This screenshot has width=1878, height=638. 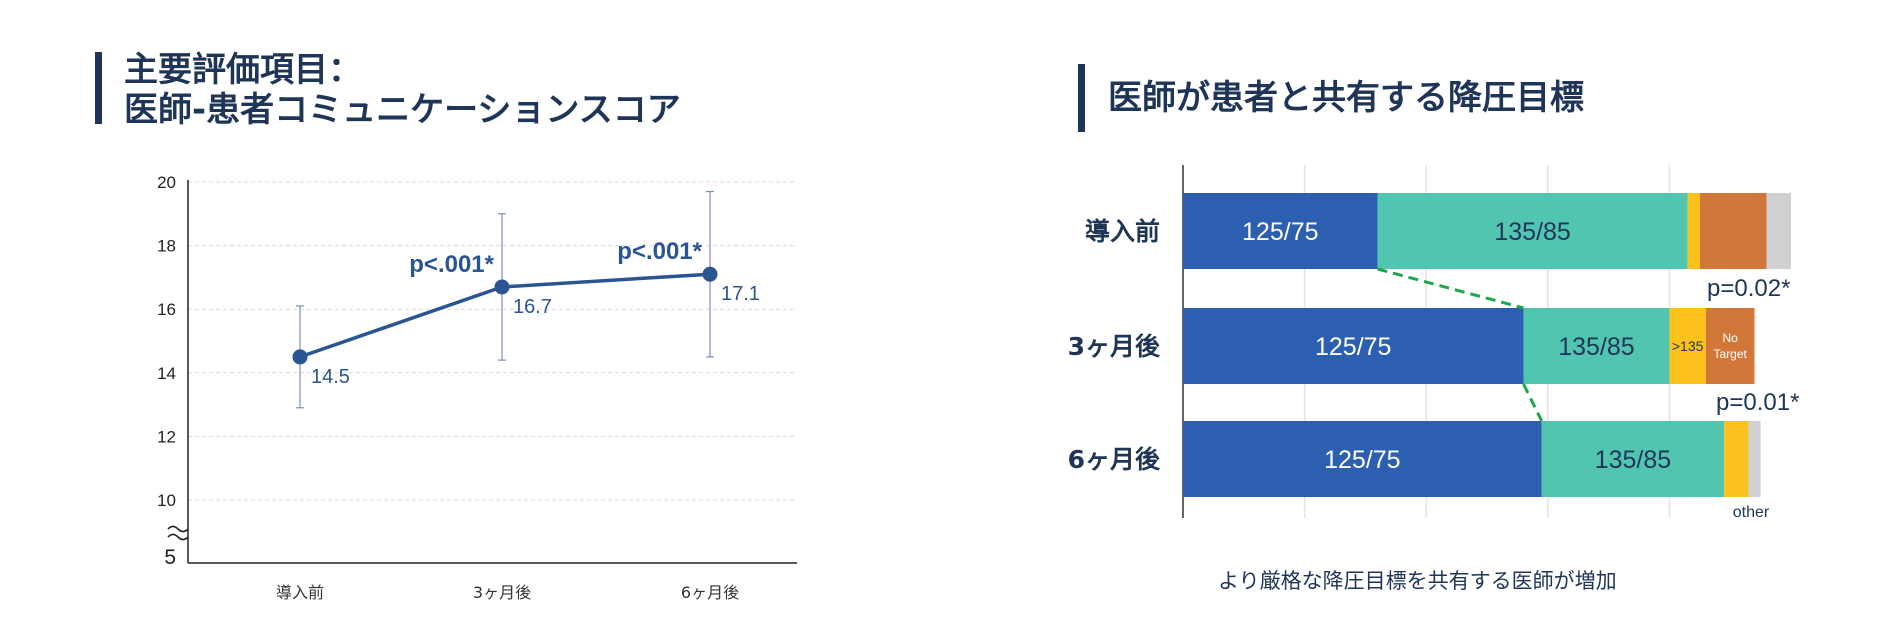 I want to click on y-tick-label: 20, so click(x=166, y=182).